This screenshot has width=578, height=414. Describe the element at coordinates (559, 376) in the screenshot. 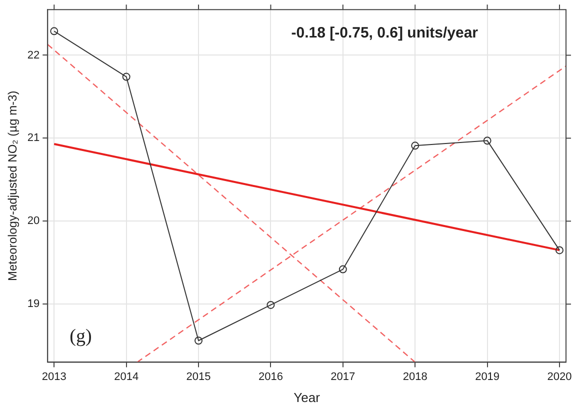

I see `x-tick-label: 2020` at that location.